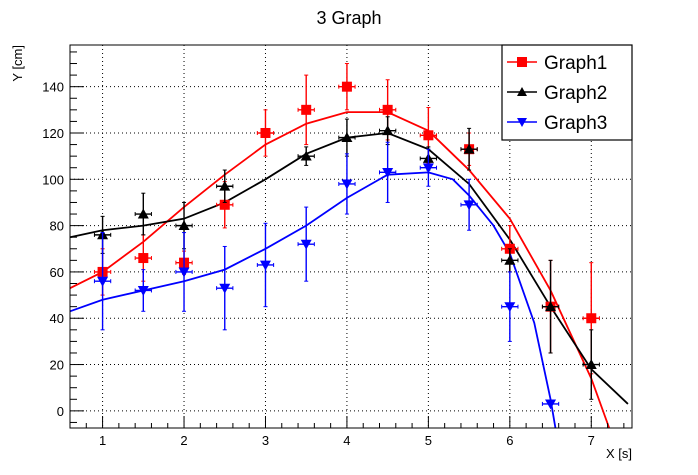 The height and width of the screenshot is (475, 698). I want to click on y-tick-label: 100, so click(53, 179).